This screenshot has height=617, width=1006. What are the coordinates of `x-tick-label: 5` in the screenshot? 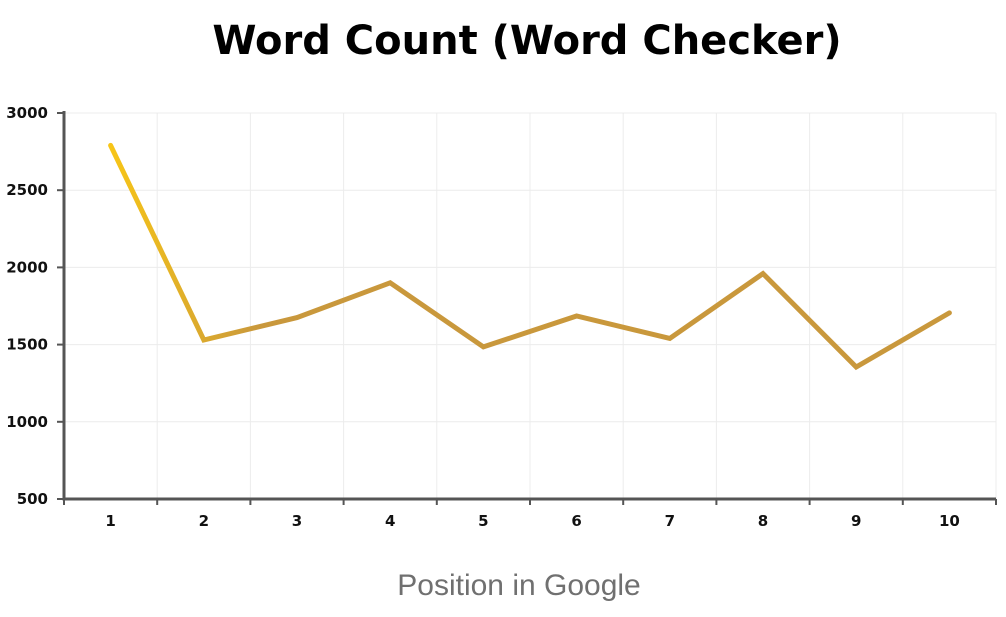 It's located at (483, 521).